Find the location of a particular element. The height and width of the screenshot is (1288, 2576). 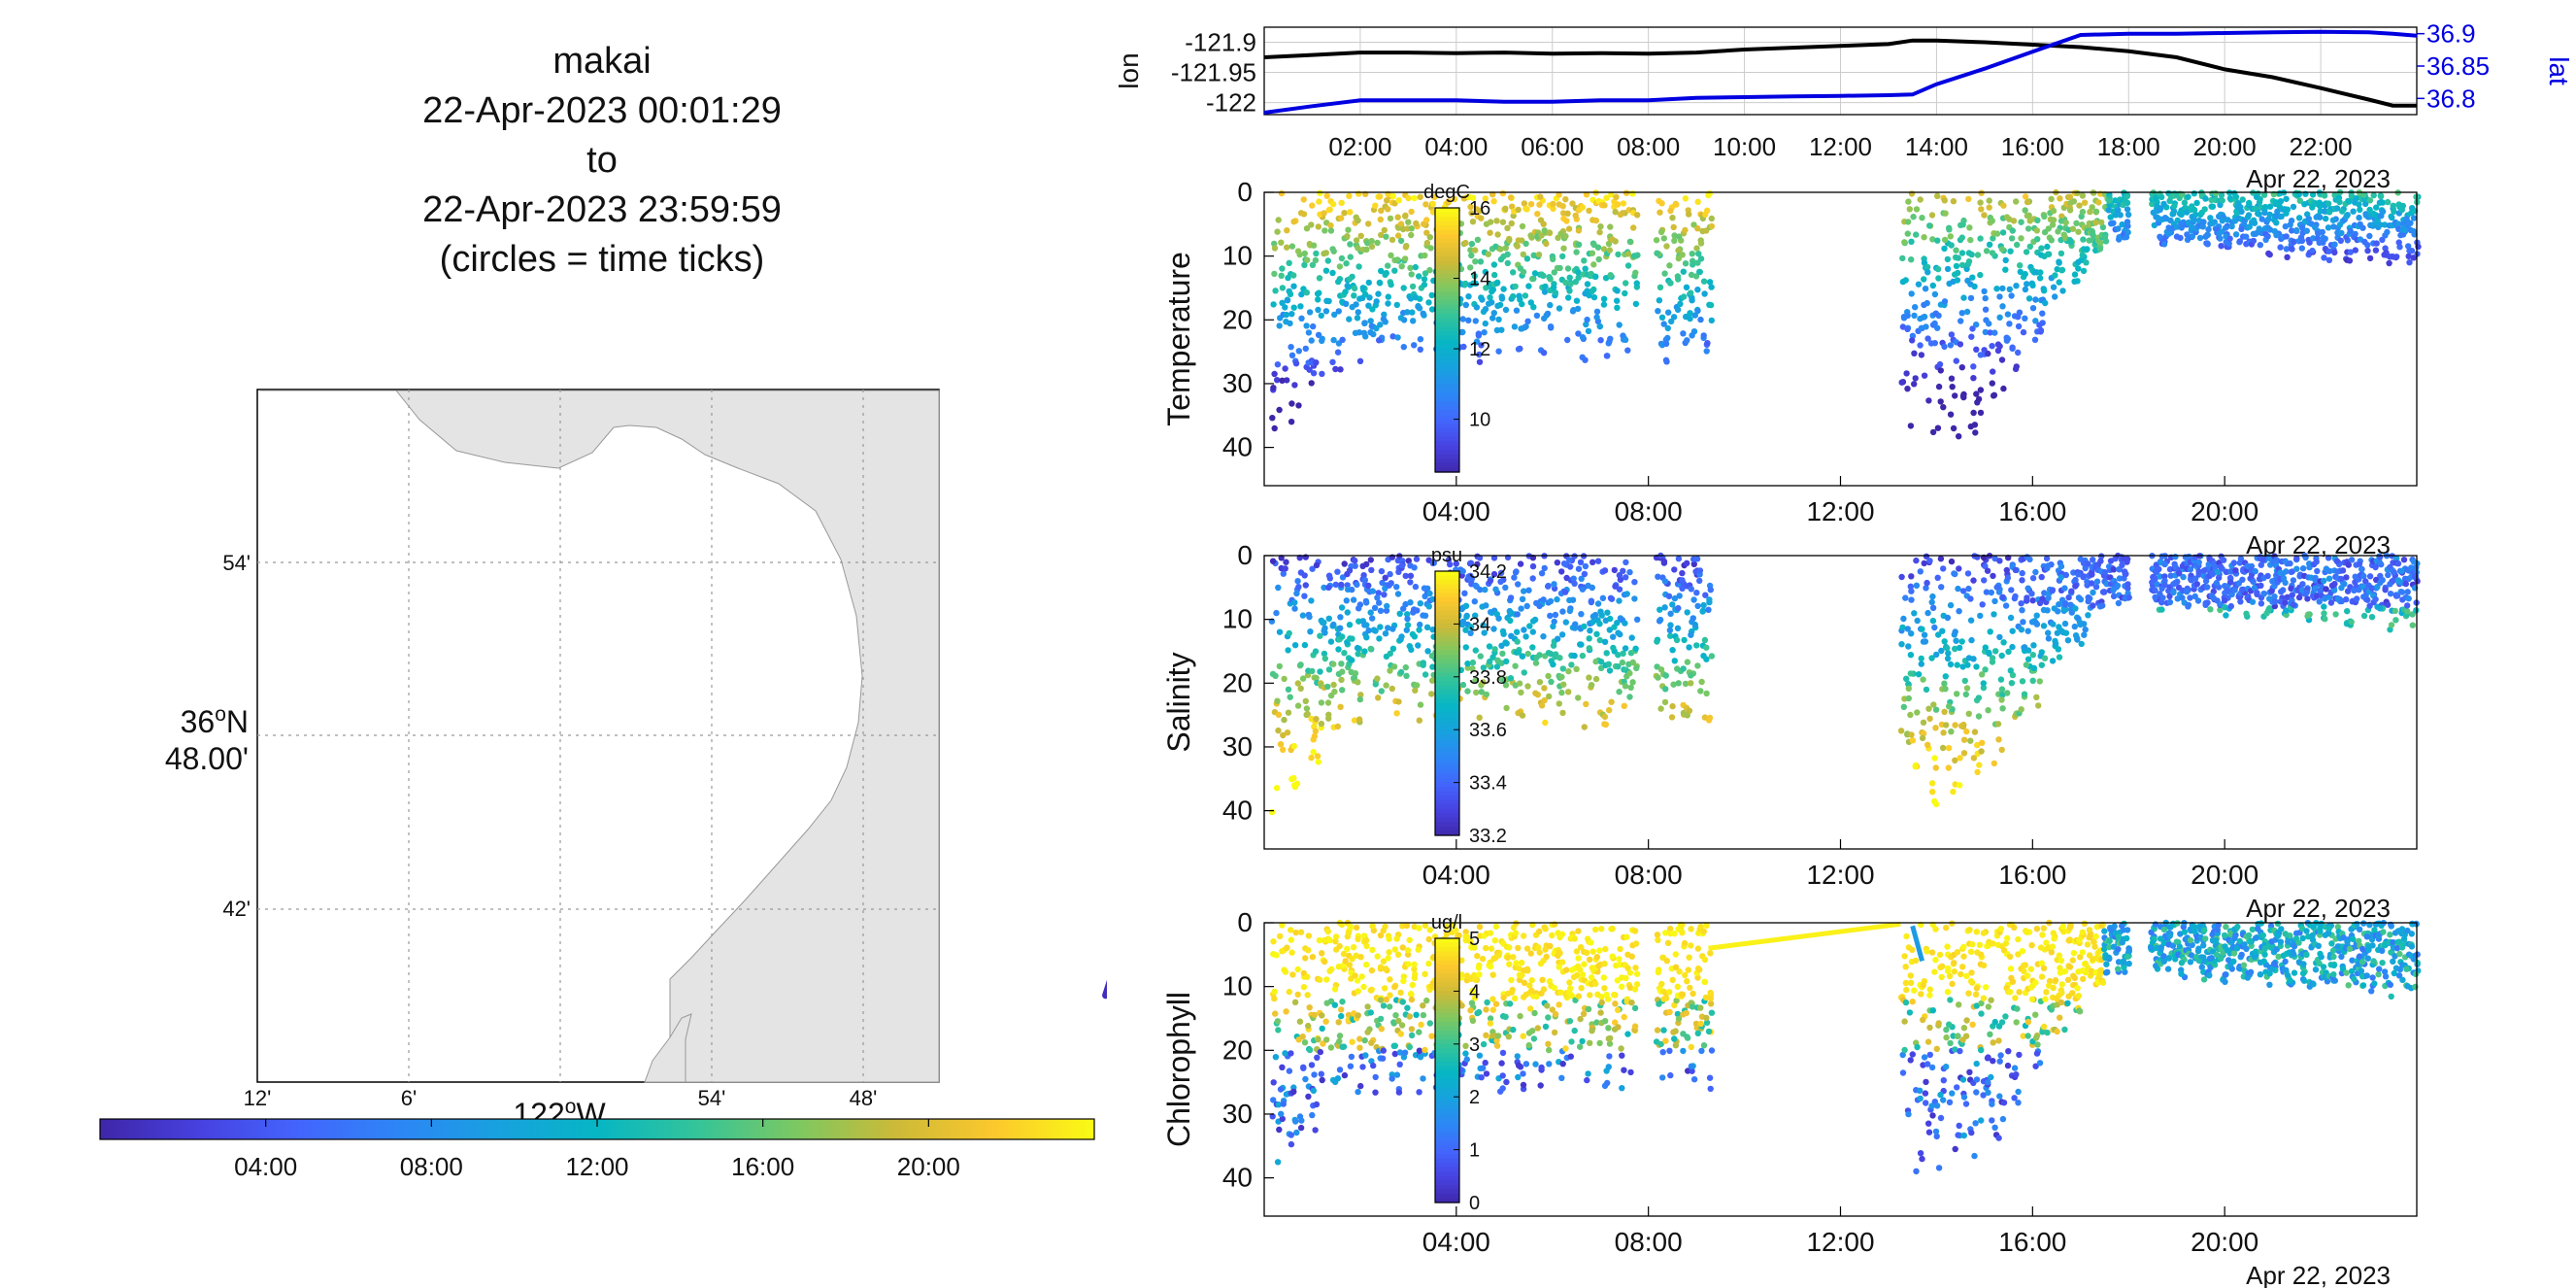

map-lat-tick-54: 54' is located at coordinates (236, 563).